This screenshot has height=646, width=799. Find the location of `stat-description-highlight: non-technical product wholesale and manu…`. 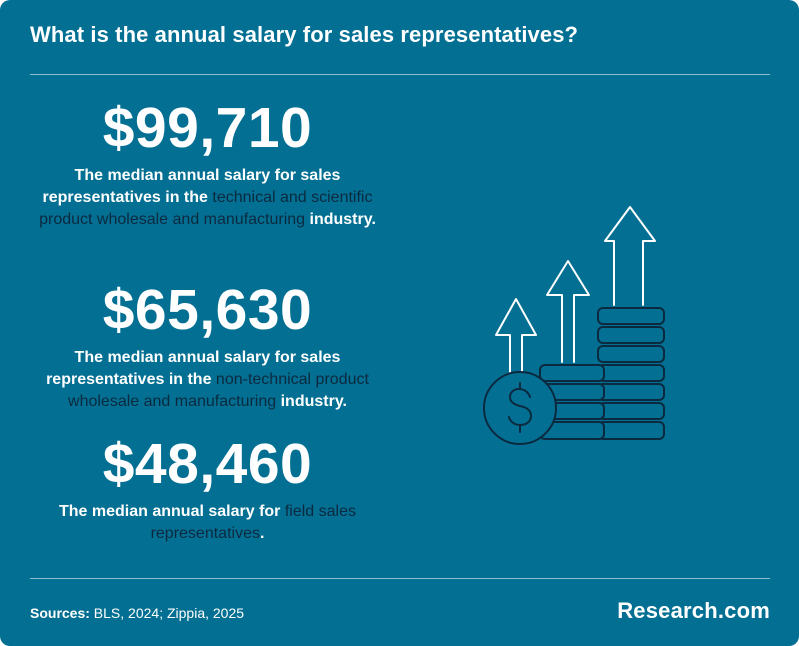

stat-description-highlight: non-technical product wholesale and manu… is located at coordinates (218, 390).